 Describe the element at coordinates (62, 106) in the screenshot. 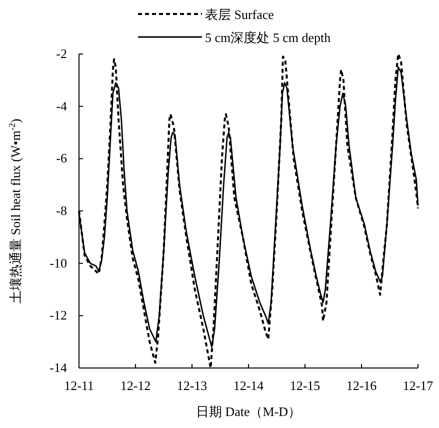

I see `y-tick-label: -4` at that location.